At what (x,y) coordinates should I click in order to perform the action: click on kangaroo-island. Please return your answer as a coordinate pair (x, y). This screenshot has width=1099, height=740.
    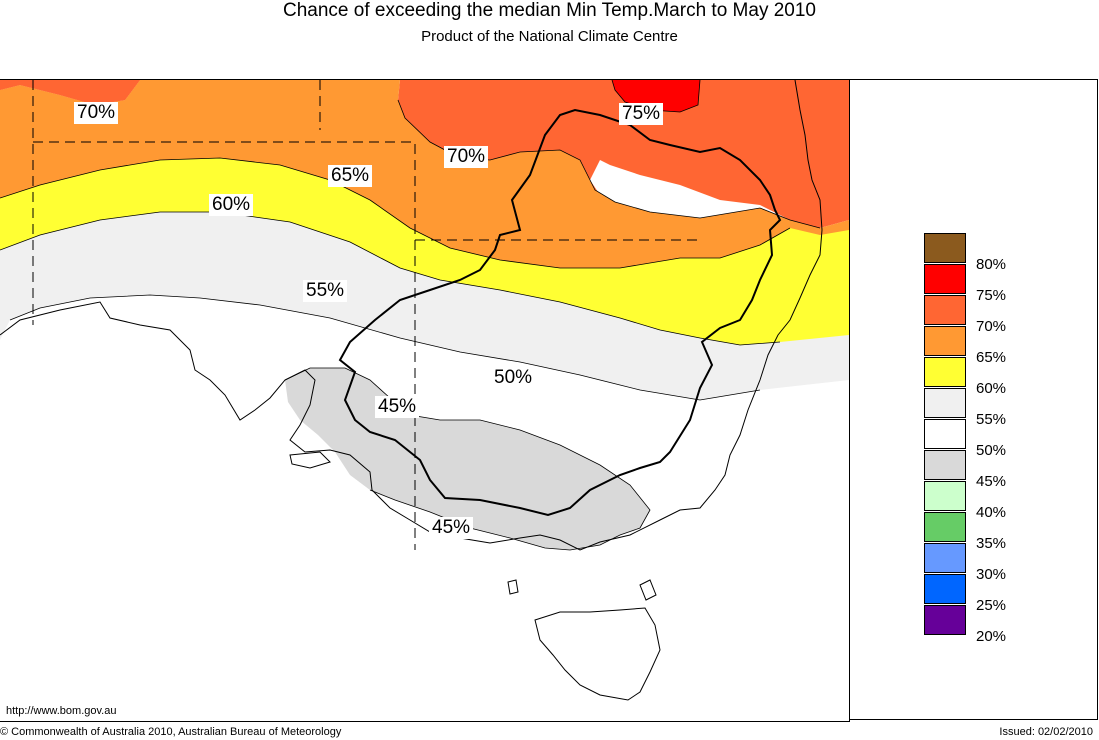
    Looking at the image, I should click on (310, 460).